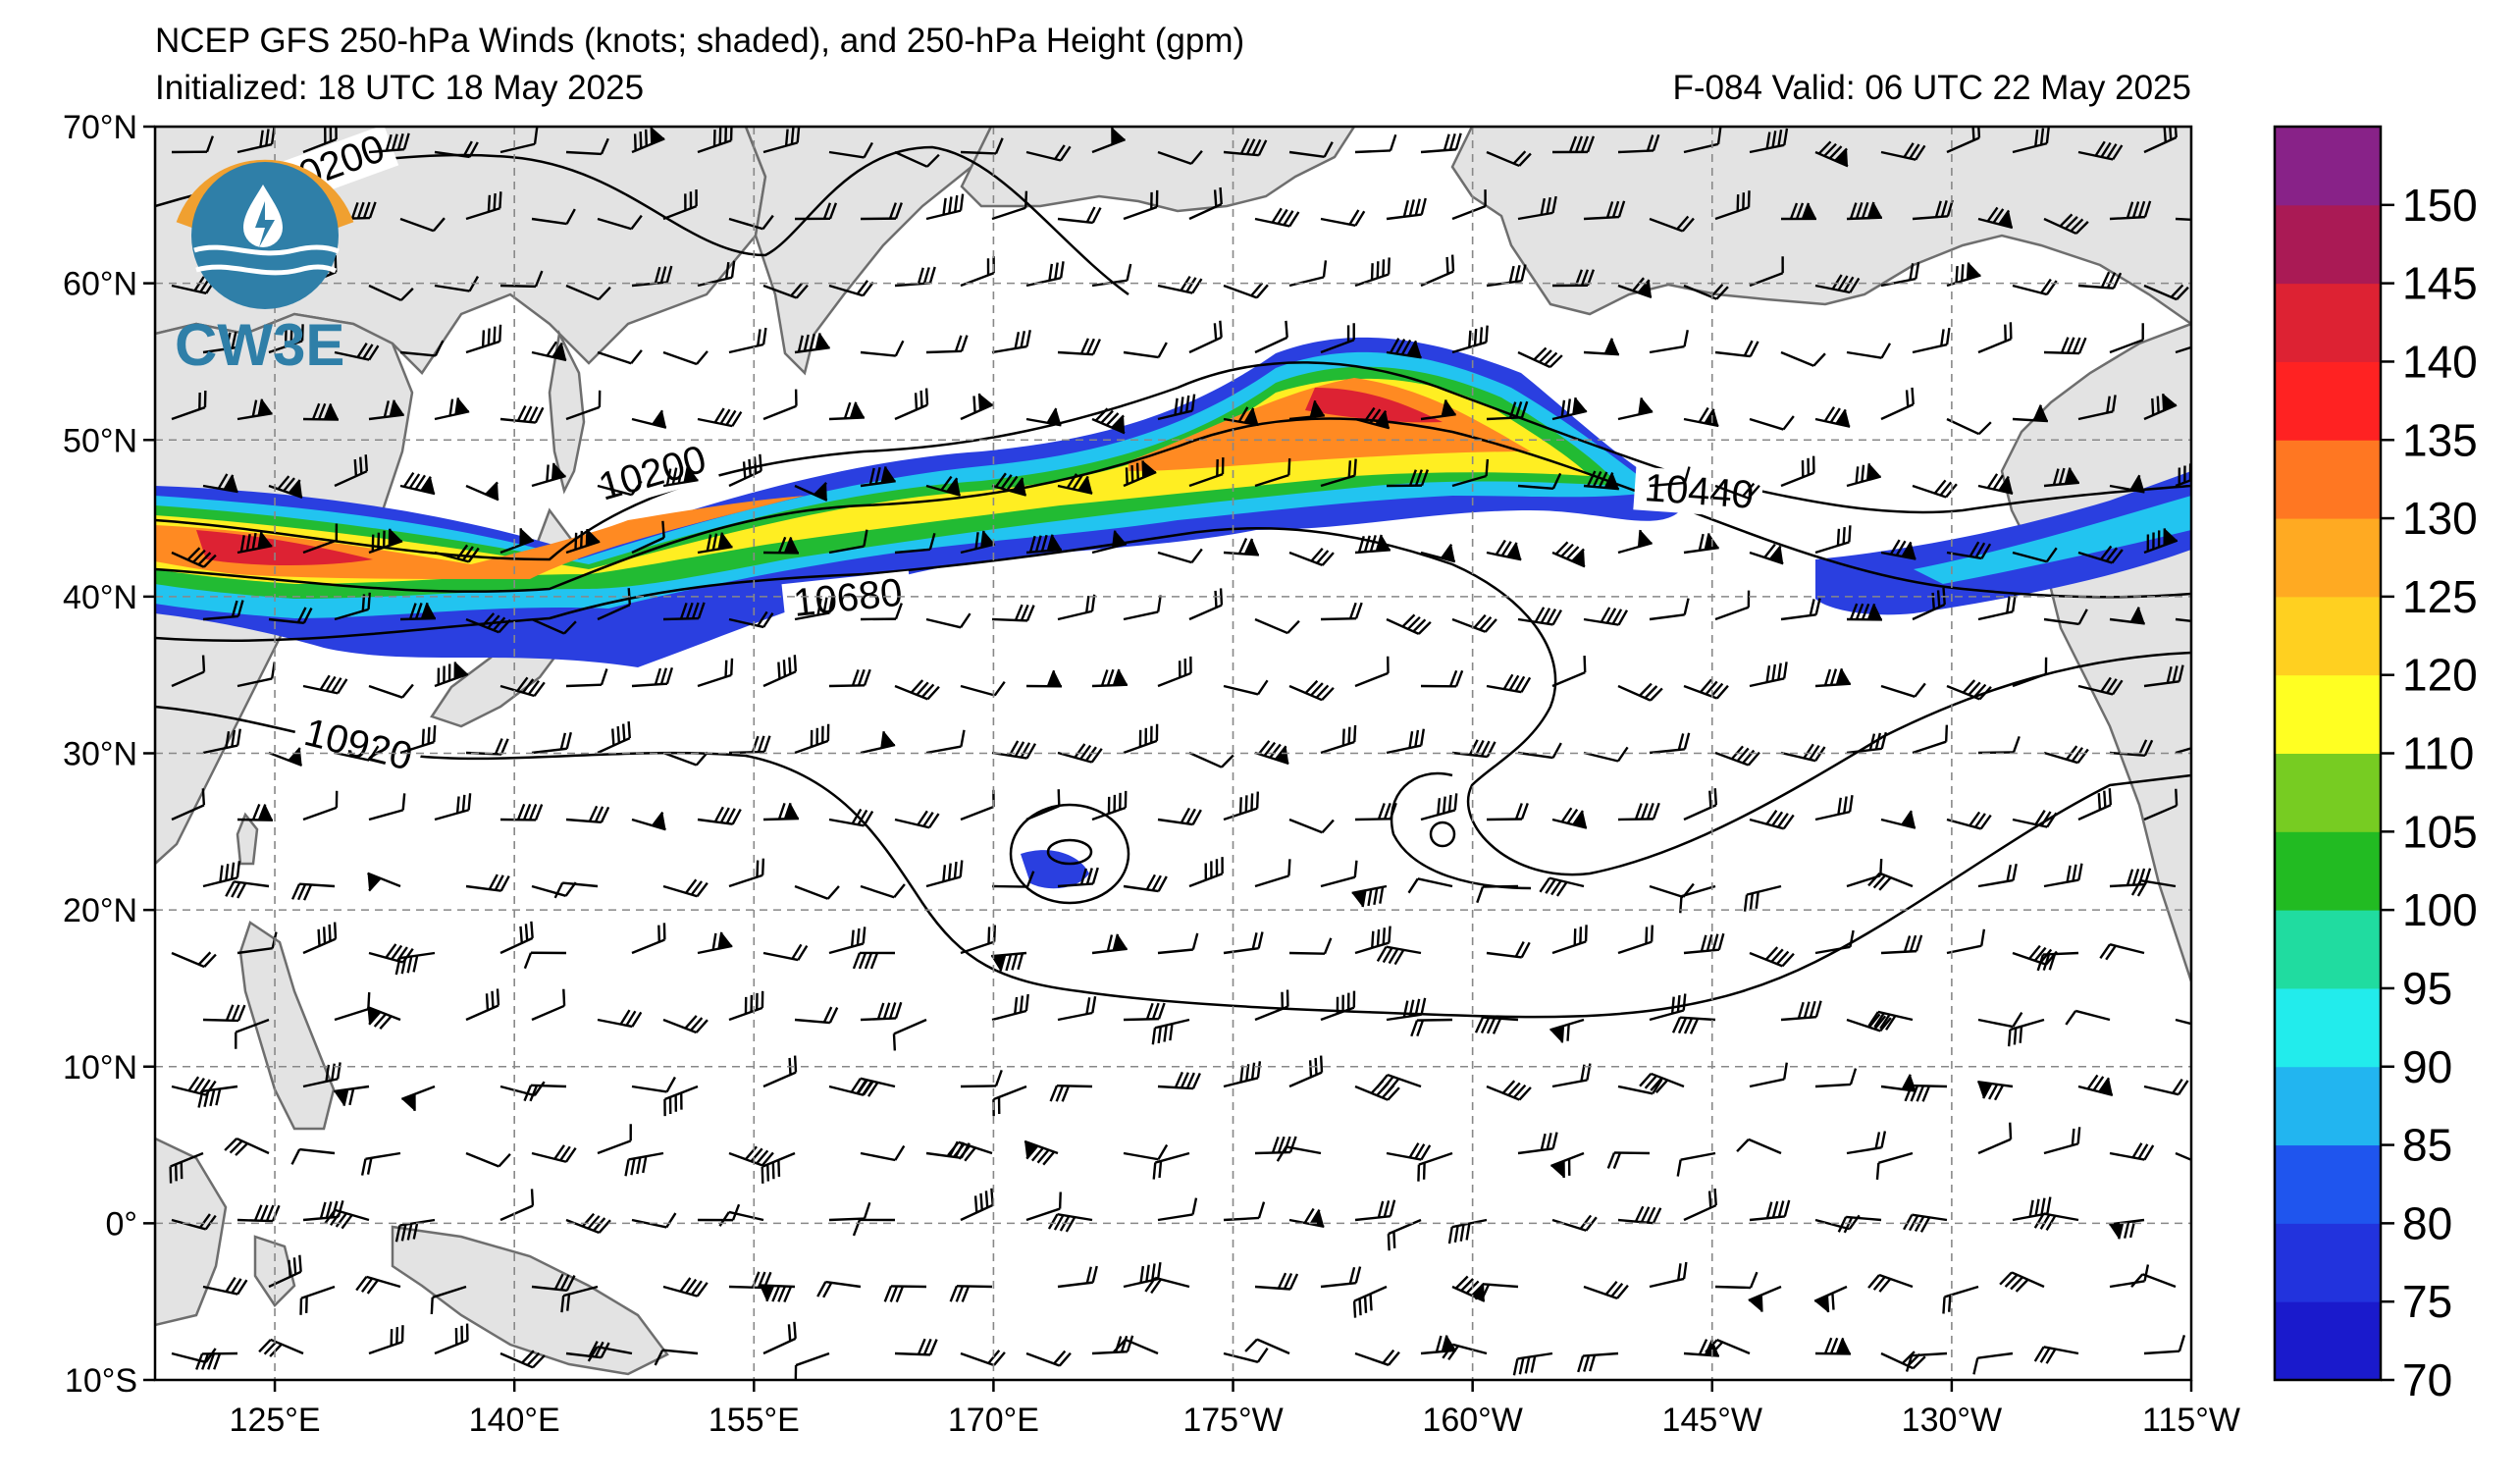  What do you see at coordinates (100, 1067) in the screenshot?
I see `lat-label: 10°N` at bounding box center [100, 1067].